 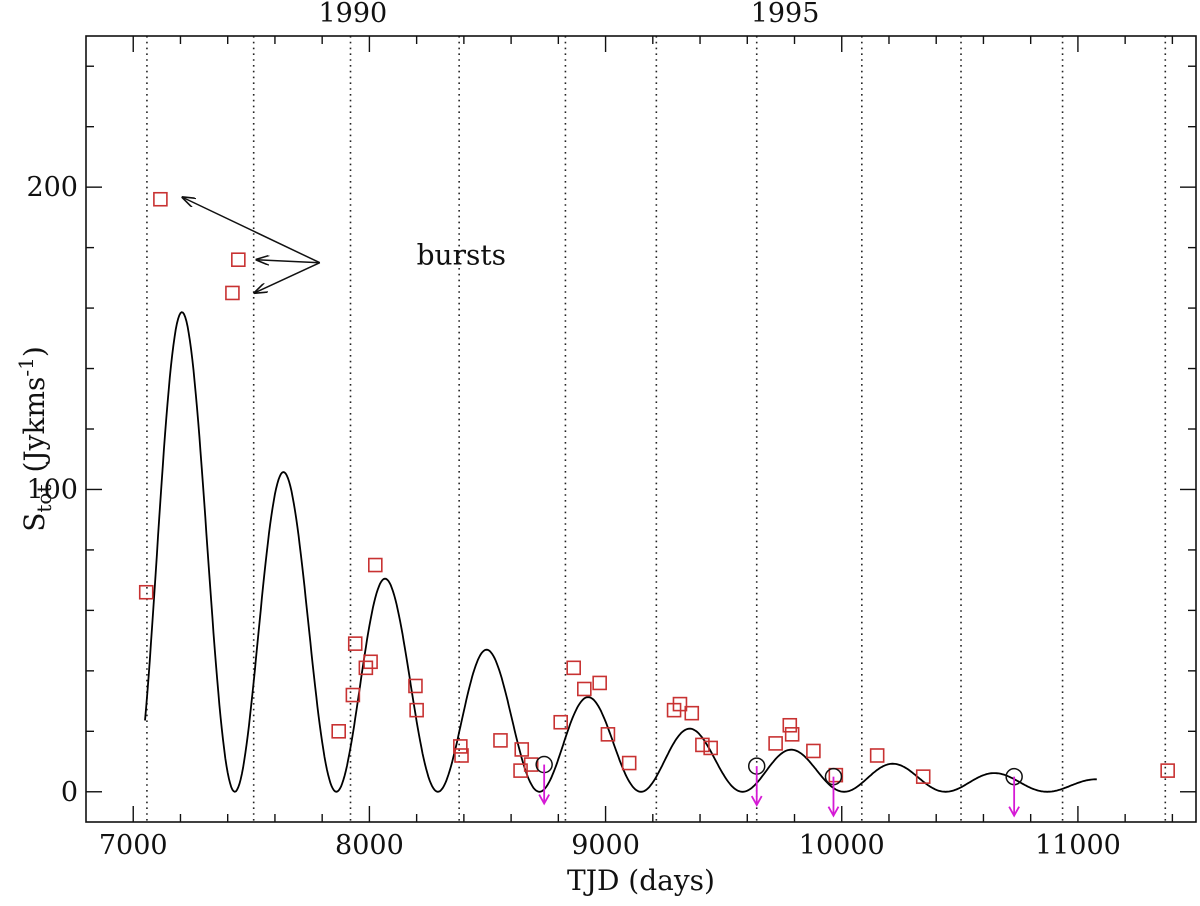 I want to click on top-year-labels: 1990 1995, so click(x=569, y=14).